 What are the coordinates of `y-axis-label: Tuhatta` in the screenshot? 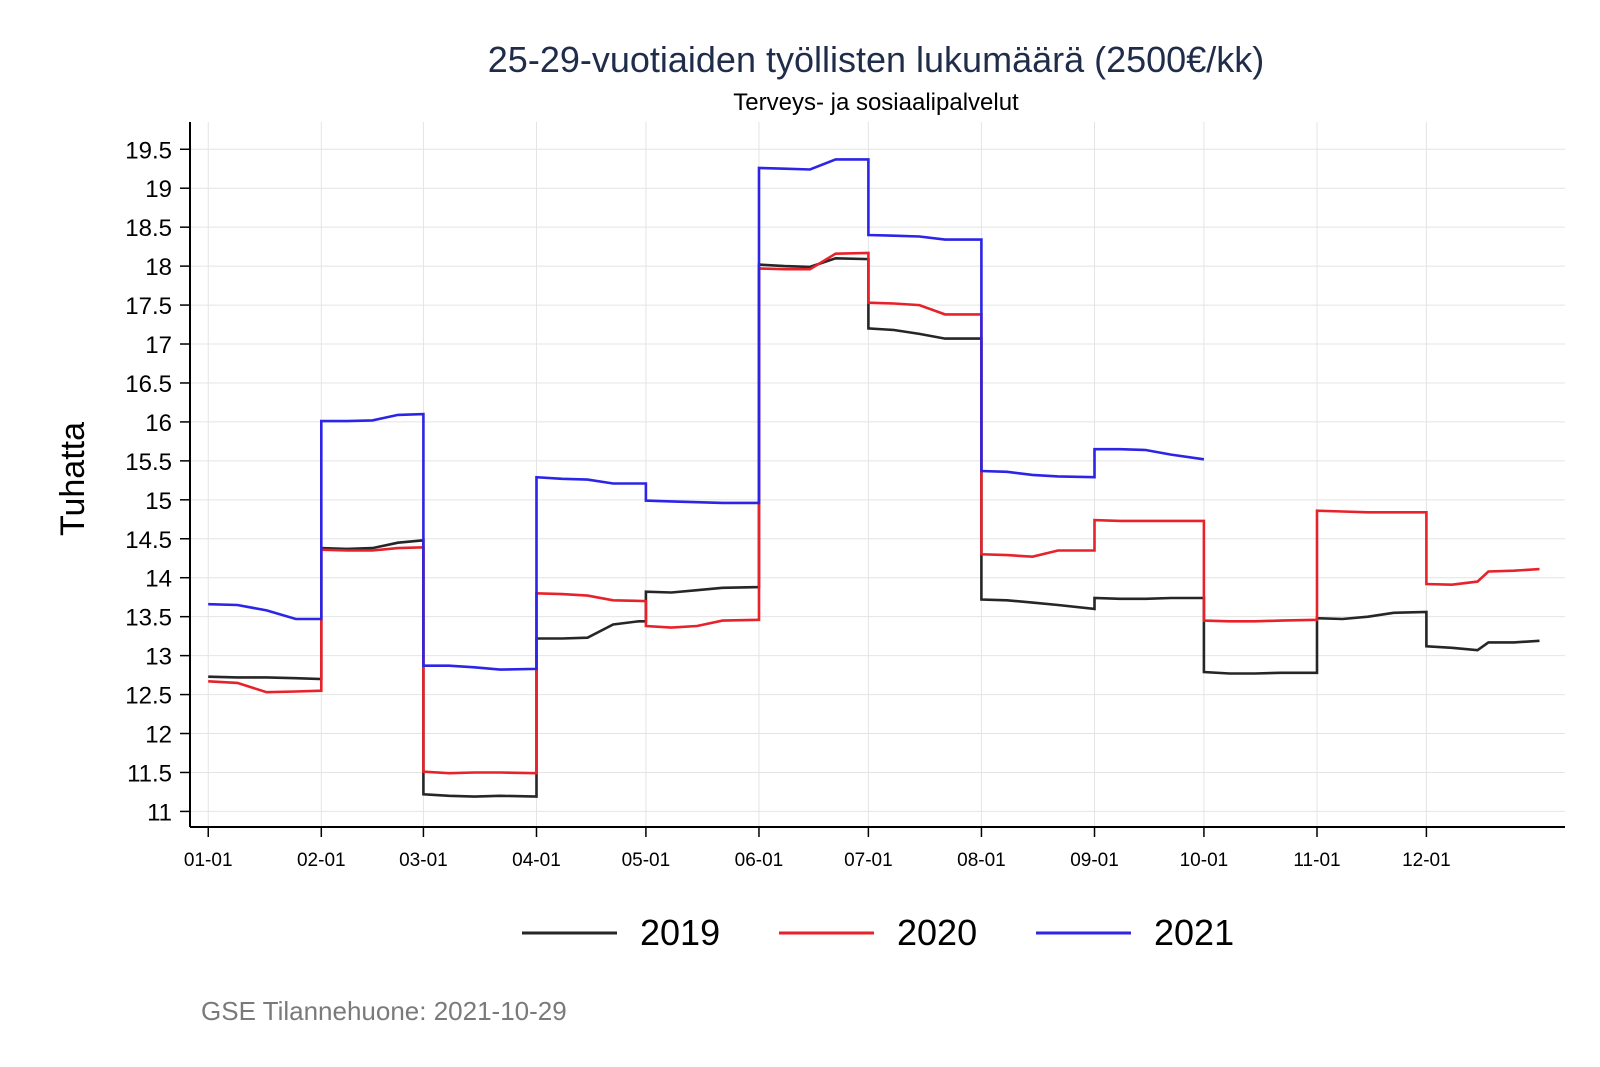 It's located at (73, 479).